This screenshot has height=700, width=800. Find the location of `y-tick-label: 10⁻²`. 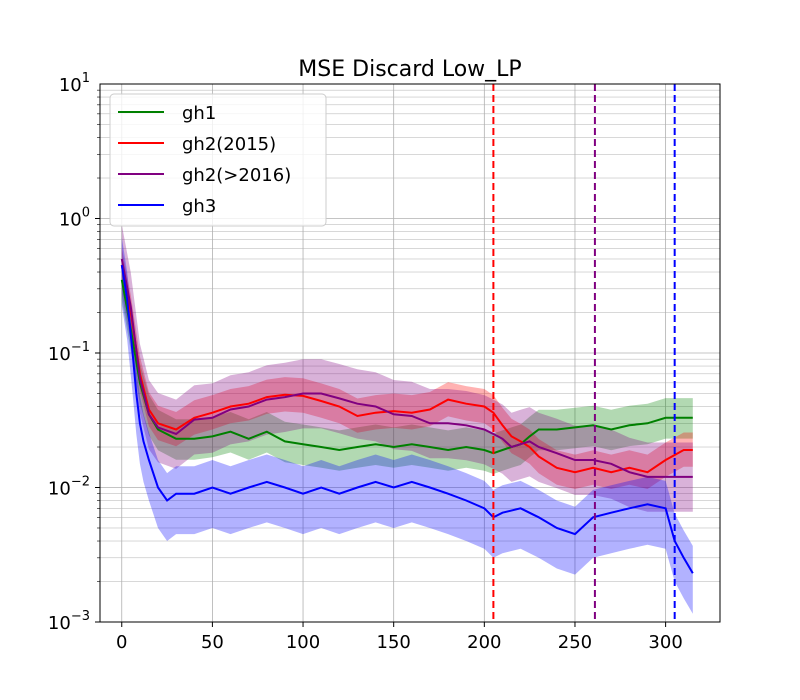

y-tick-label: 10⁻² is located at coordinates (69, 487).